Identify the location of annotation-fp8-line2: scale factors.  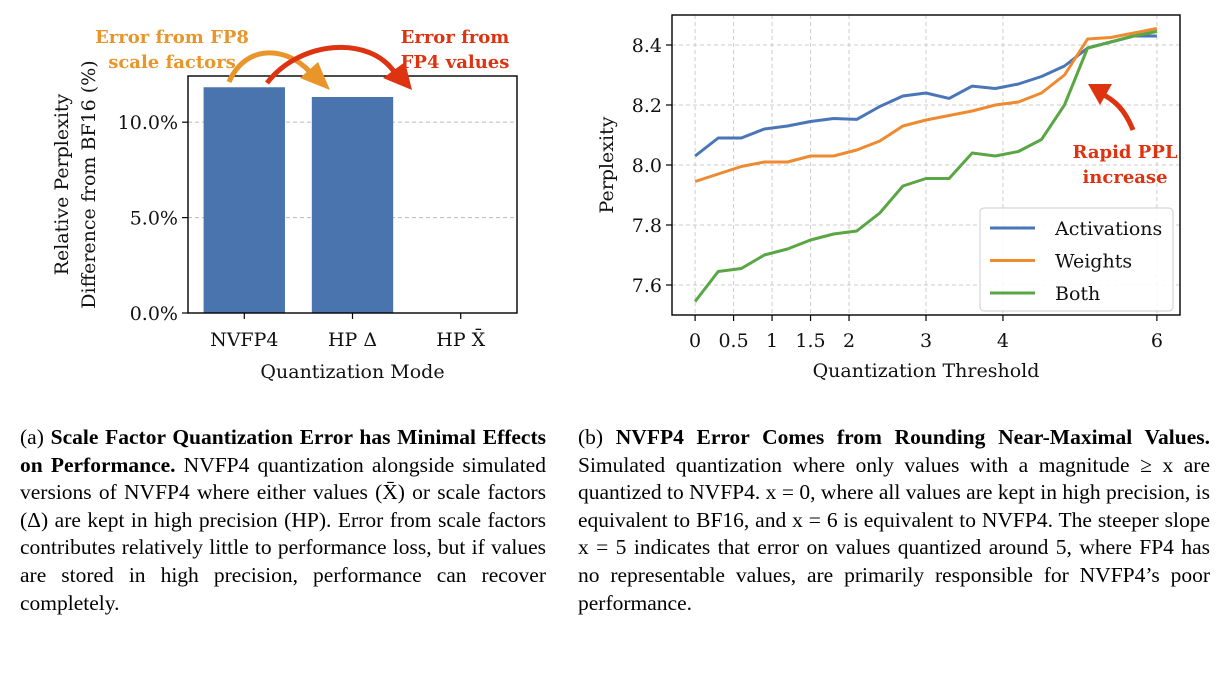
(172, 62).